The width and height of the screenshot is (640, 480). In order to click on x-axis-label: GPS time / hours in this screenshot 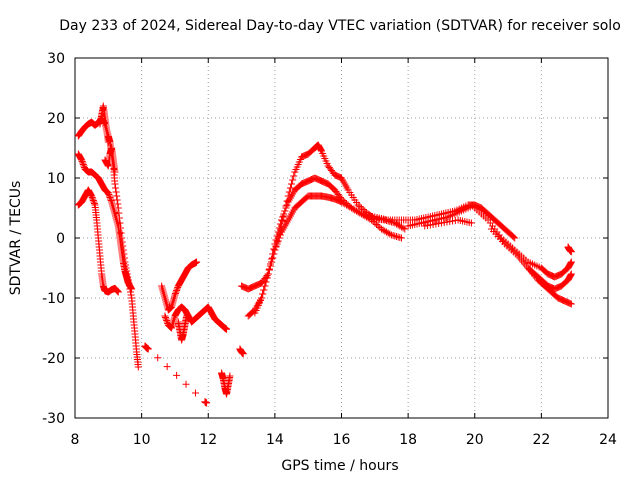, I will do `click(339, 466)`.